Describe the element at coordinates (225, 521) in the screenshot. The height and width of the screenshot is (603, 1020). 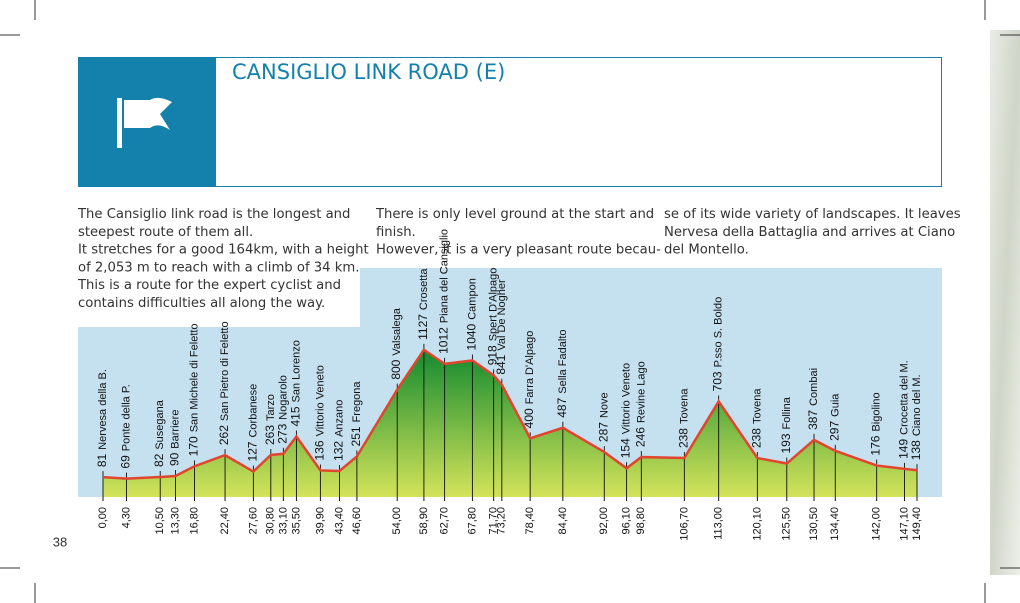
I see `x-tick-label: 22,40` at that location.